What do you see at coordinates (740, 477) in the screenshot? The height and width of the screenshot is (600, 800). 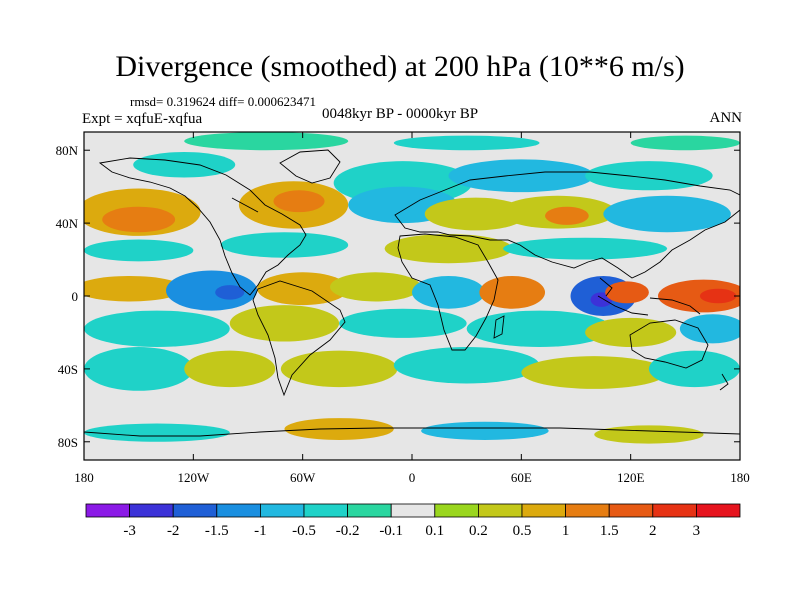 I see `x-tick-label-6: 180` at bounding box center [740, 477].